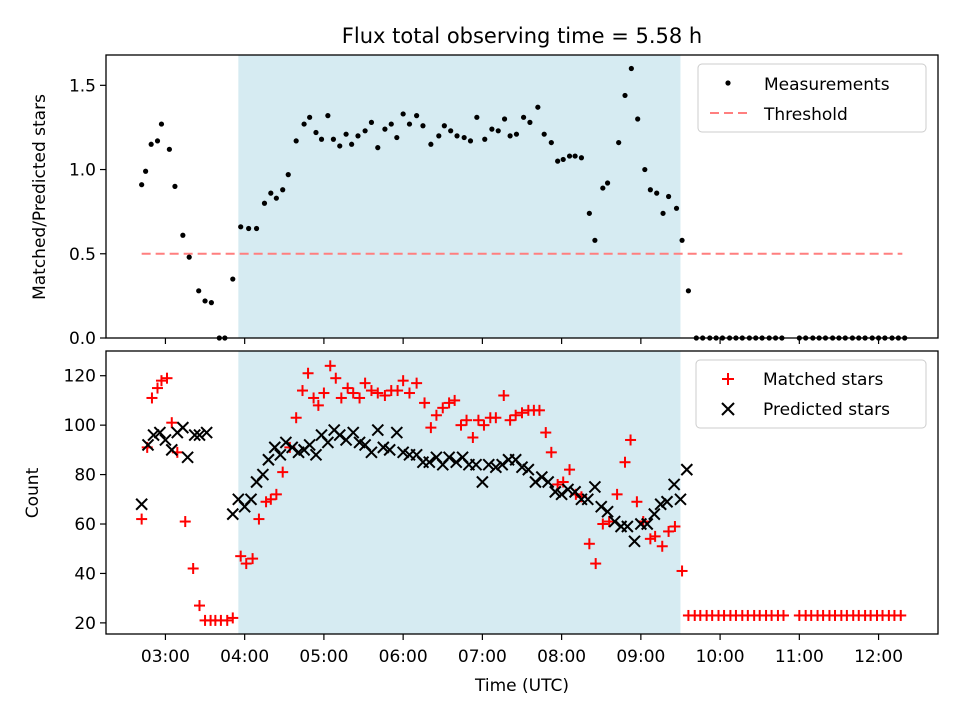  Describe the element at coordinates (826, 410) in the screenshot. I see `legend-predicted-label: Predicted stars` at that location.